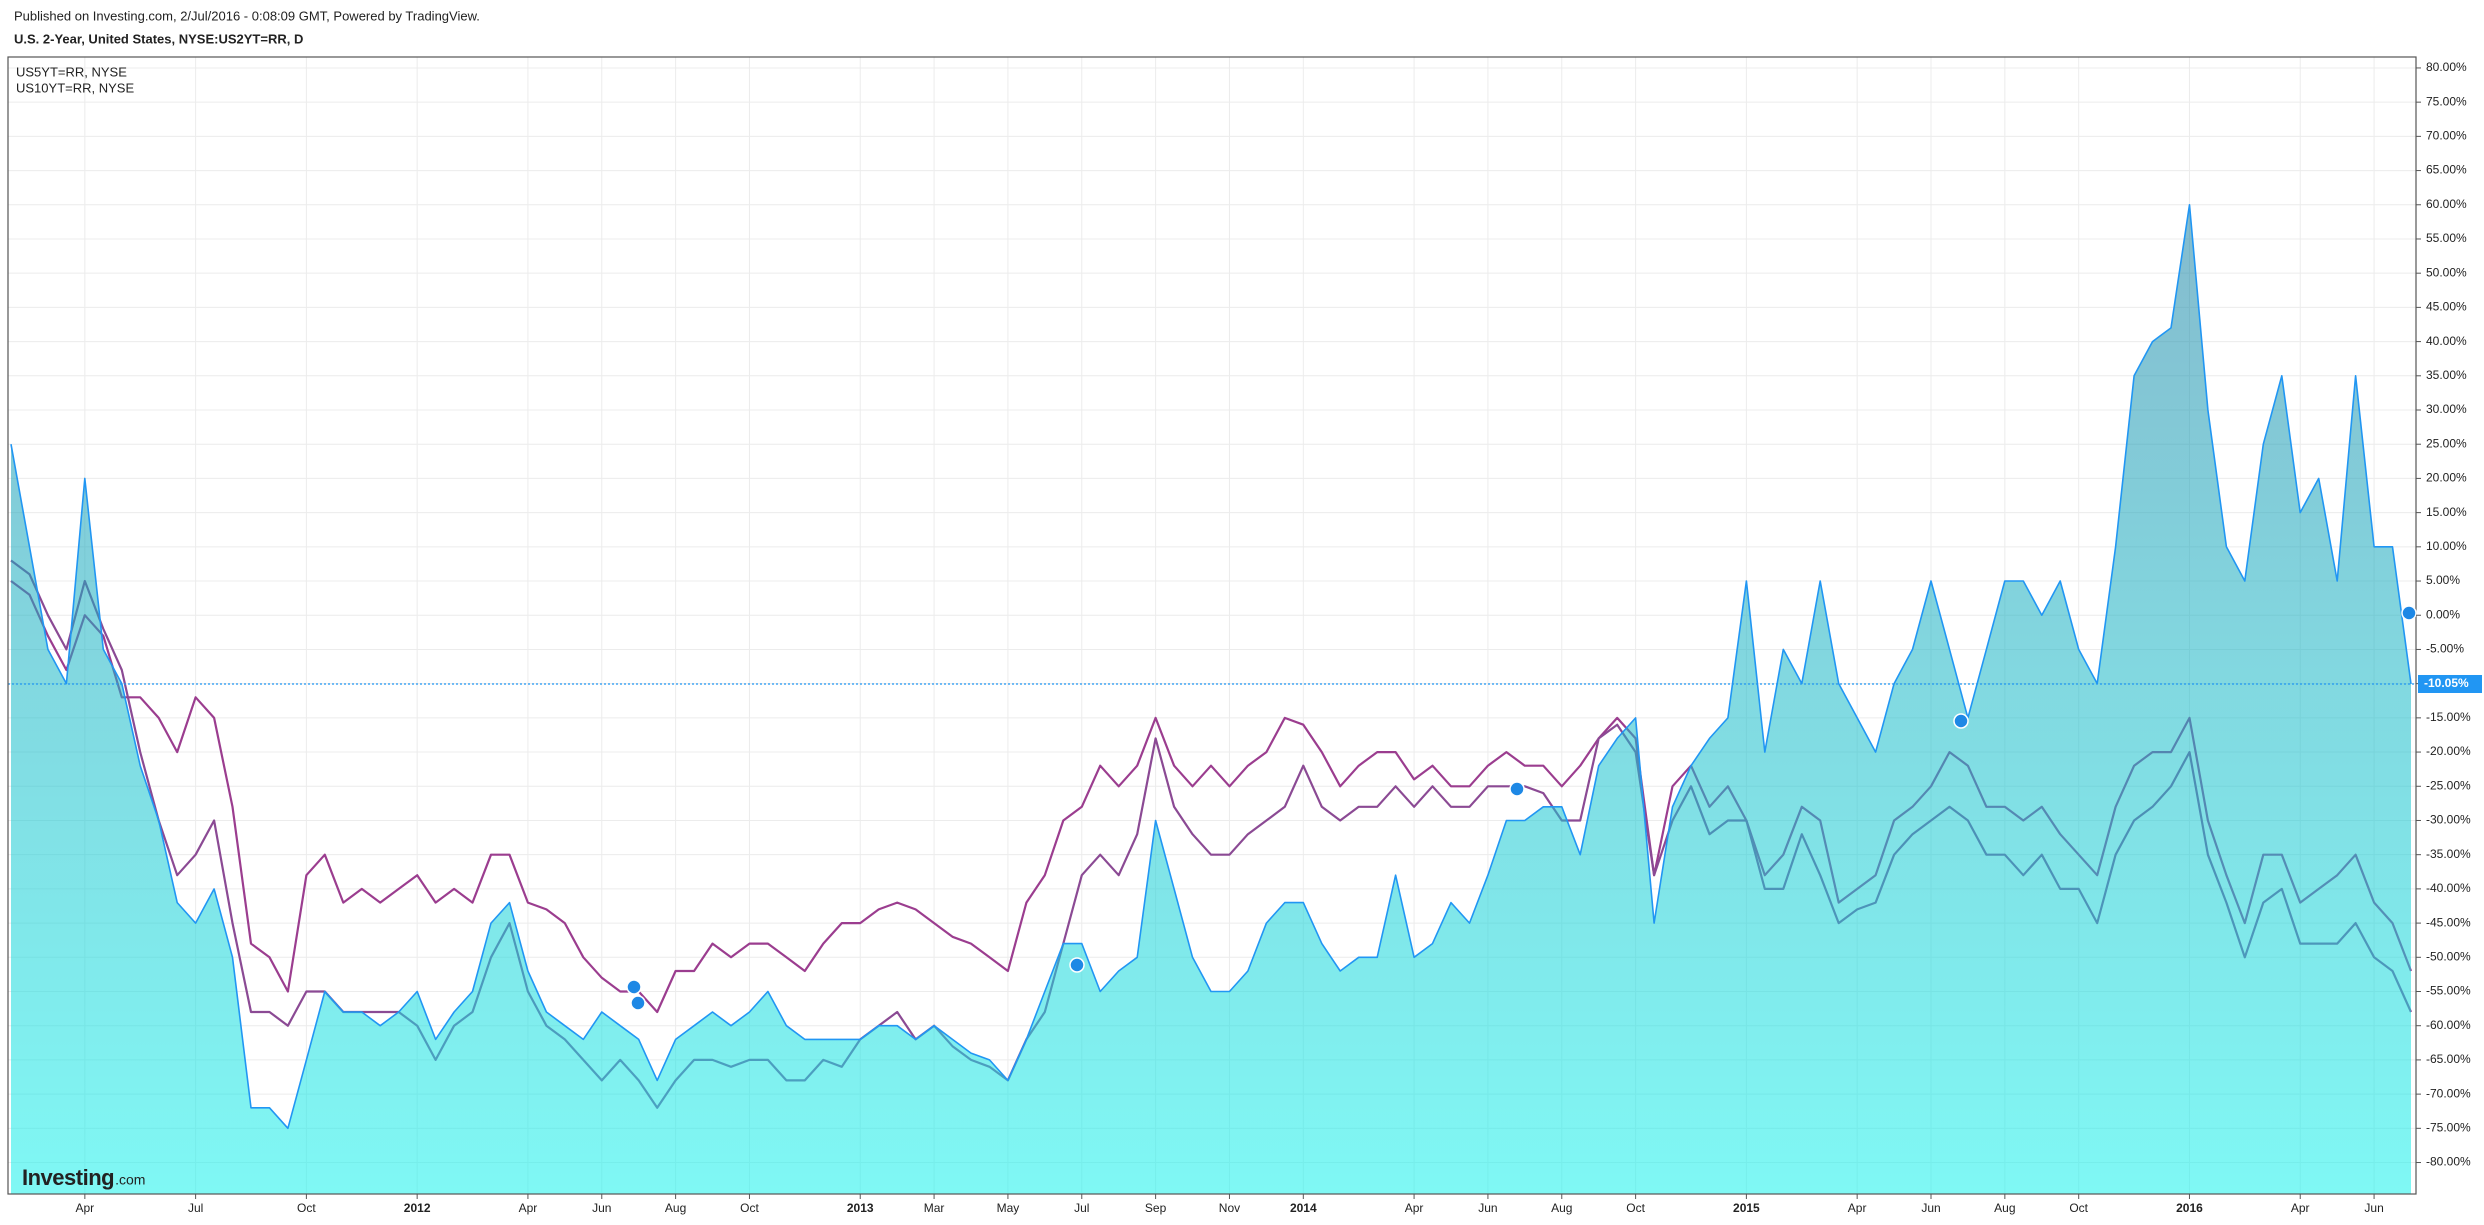 The width and height of the screenshot is (2484, 1225). I want to click on last-price-badge, so click(2450, 683).